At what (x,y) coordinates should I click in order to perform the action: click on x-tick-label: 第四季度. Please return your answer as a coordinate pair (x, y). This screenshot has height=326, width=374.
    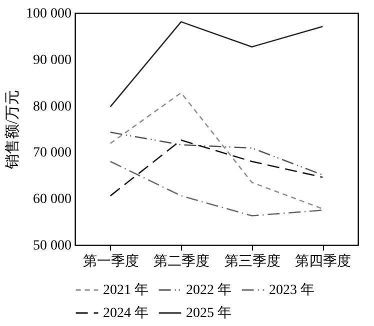
    Looking at the image, I should click on (323, 262).